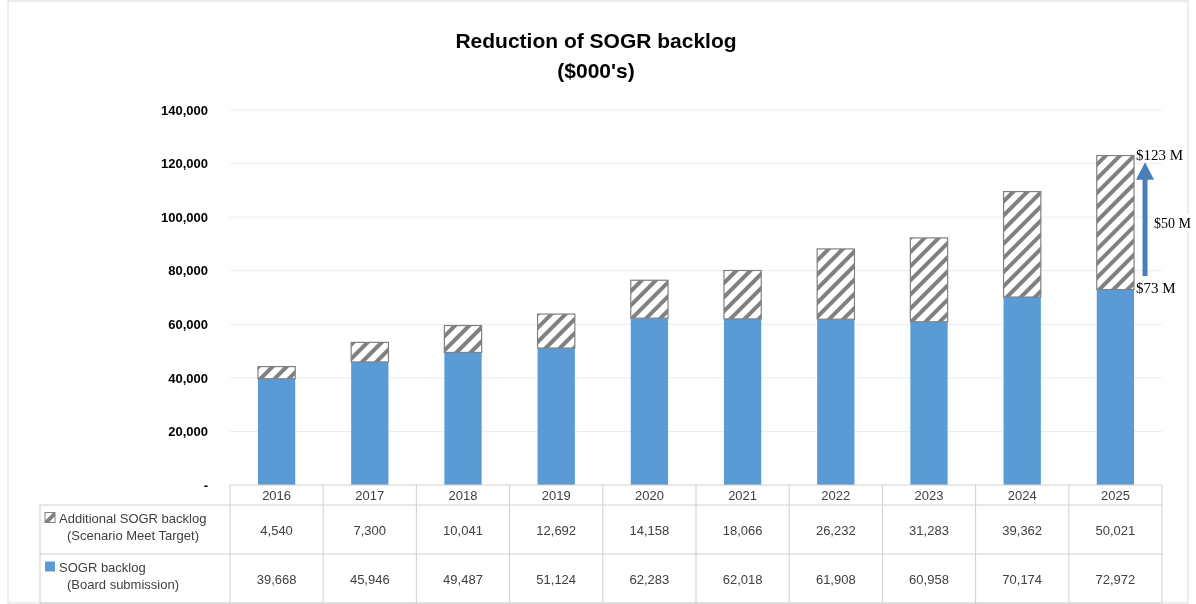  What do you see at coordinates (742, 530) in the screenshot?
I see `data-label: 18,066` at bounding box center [742, 530].